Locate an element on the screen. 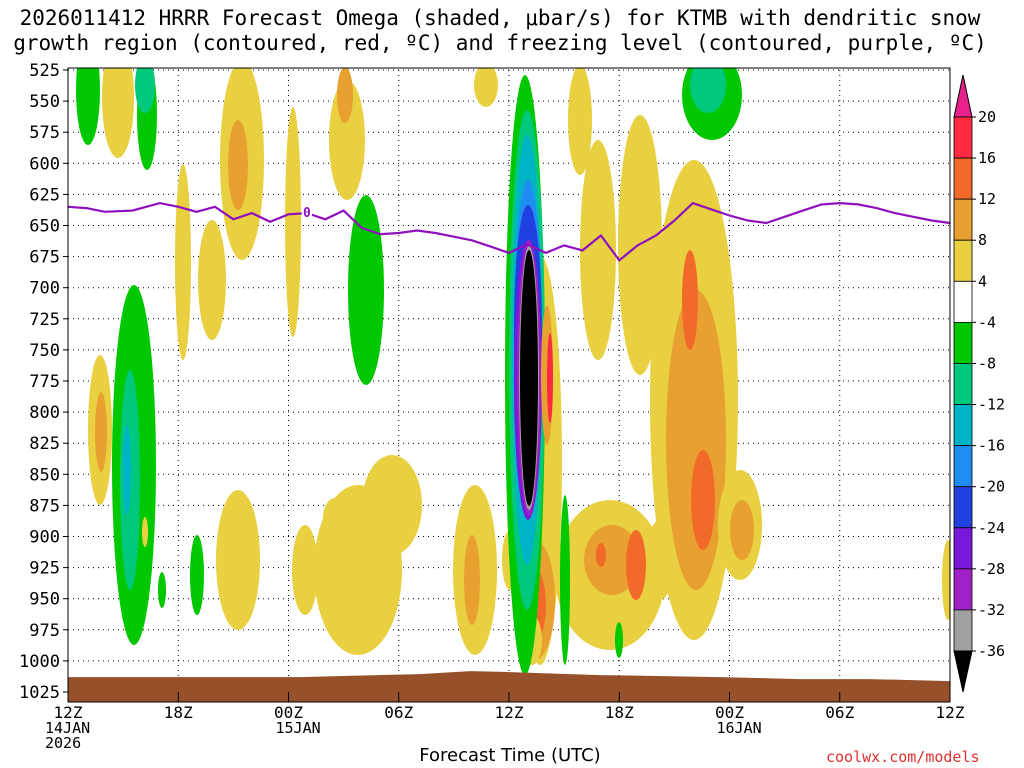 The width and height of the screenshot is (1024, 768). freezing-level-line is located at coordinates (509, 231).